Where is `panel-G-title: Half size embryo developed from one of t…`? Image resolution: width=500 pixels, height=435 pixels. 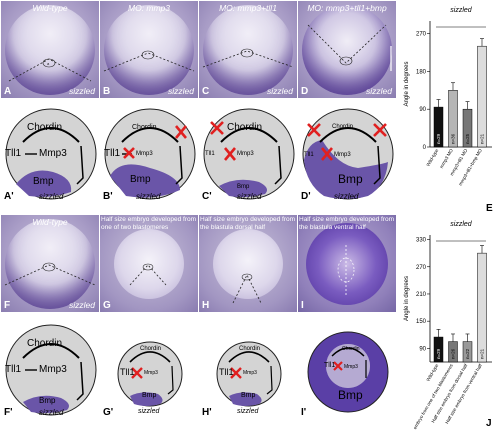 panel-G-title: Half size embryo developed from one of t… is located at coordinates (149, 223).